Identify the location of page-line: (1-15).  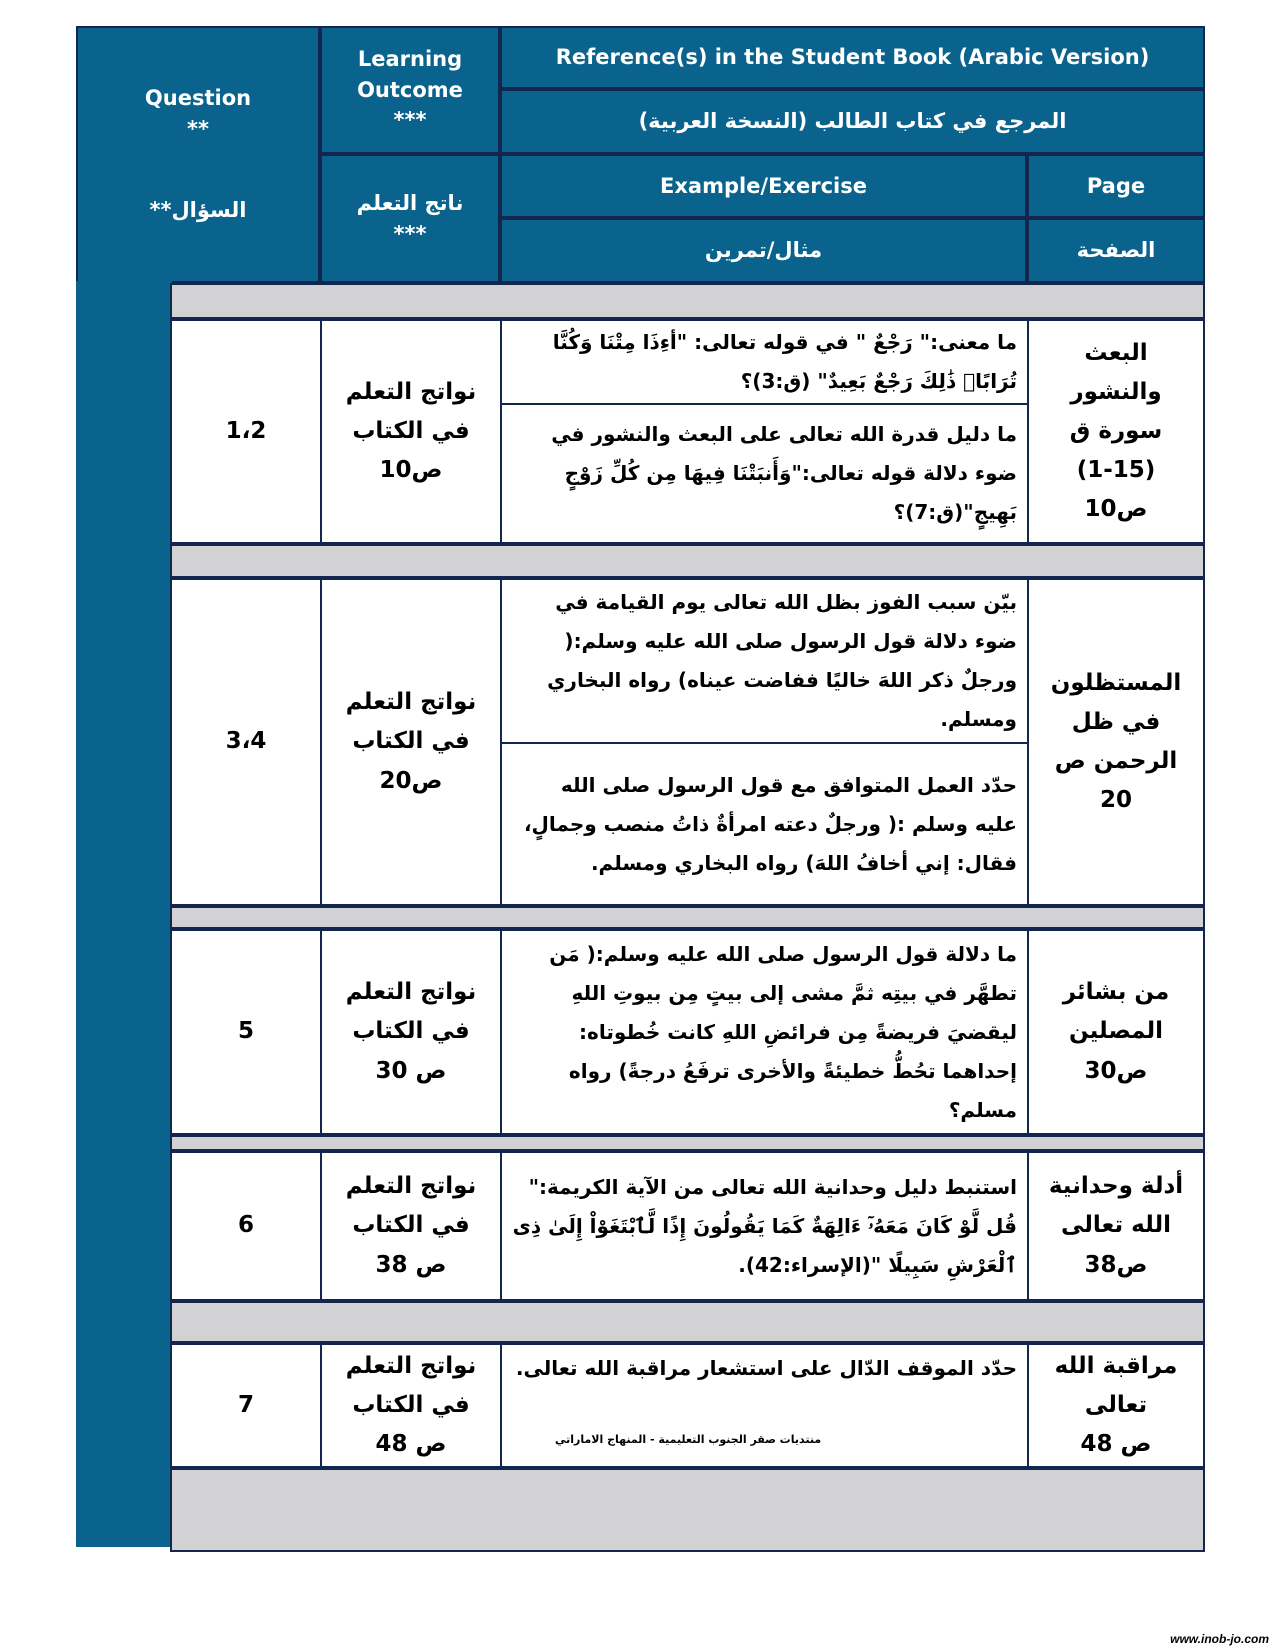
(1116, 470).